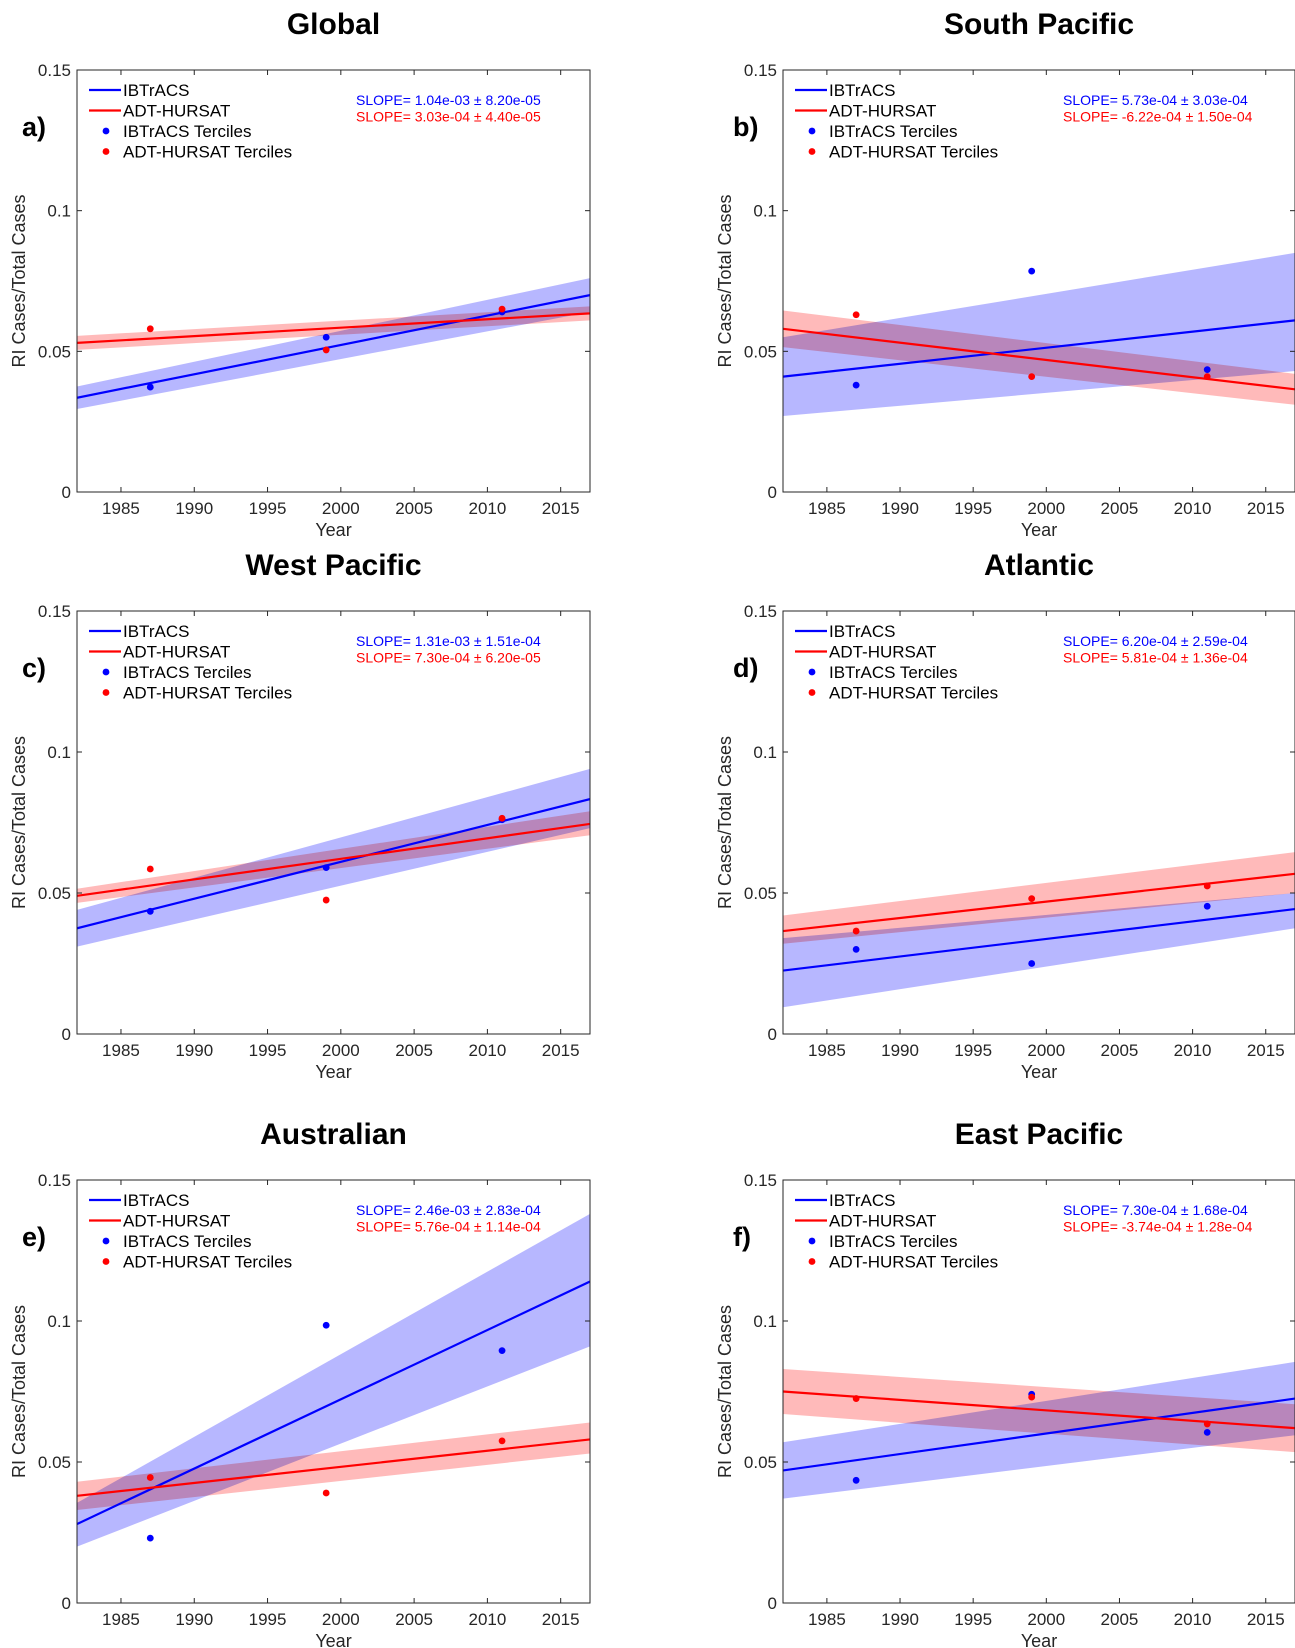  I want to click on slope-annotation: SLOPE= 3.03e-04 ± 4.40e-05, so click(448, 117).